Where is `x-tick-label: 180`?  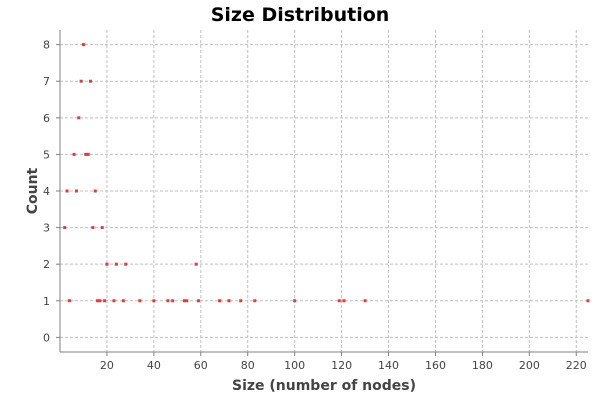
x-tick-label: 180 is located at coordinates (482, 365).